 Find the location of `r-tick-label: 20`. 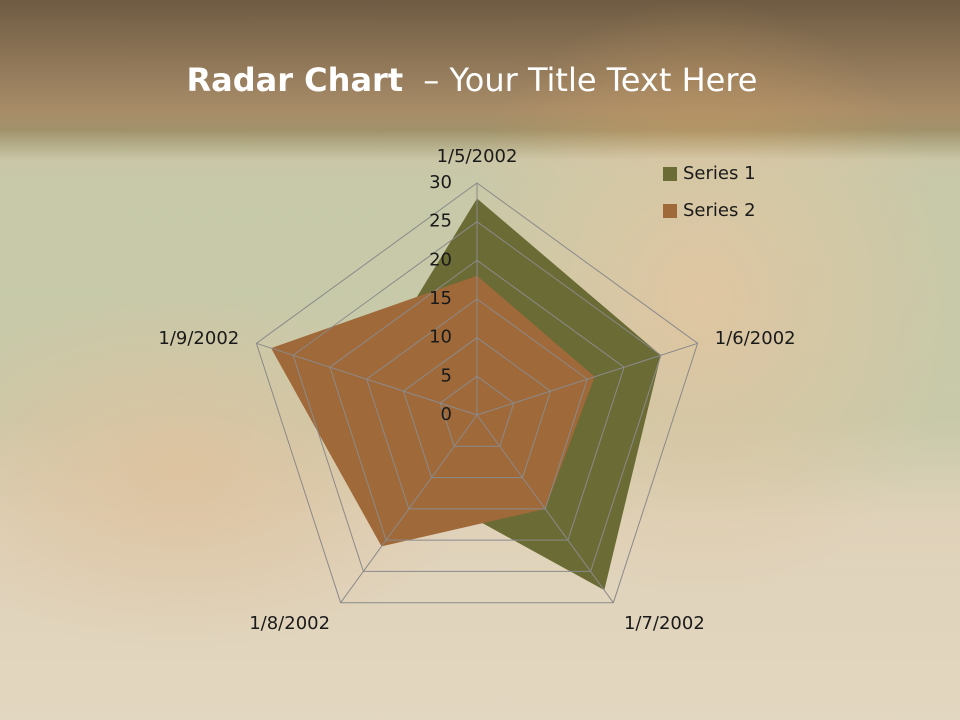

r-tick-label: 20 is located at coordinates (440, 259).